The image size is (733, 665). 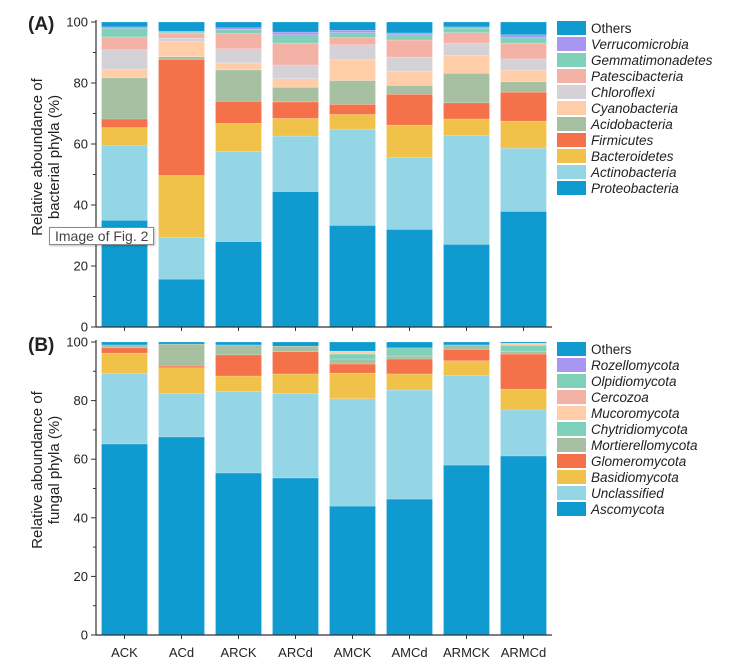 I want to click on bar-segment-proteobacteria, so click(x=238, y=284).